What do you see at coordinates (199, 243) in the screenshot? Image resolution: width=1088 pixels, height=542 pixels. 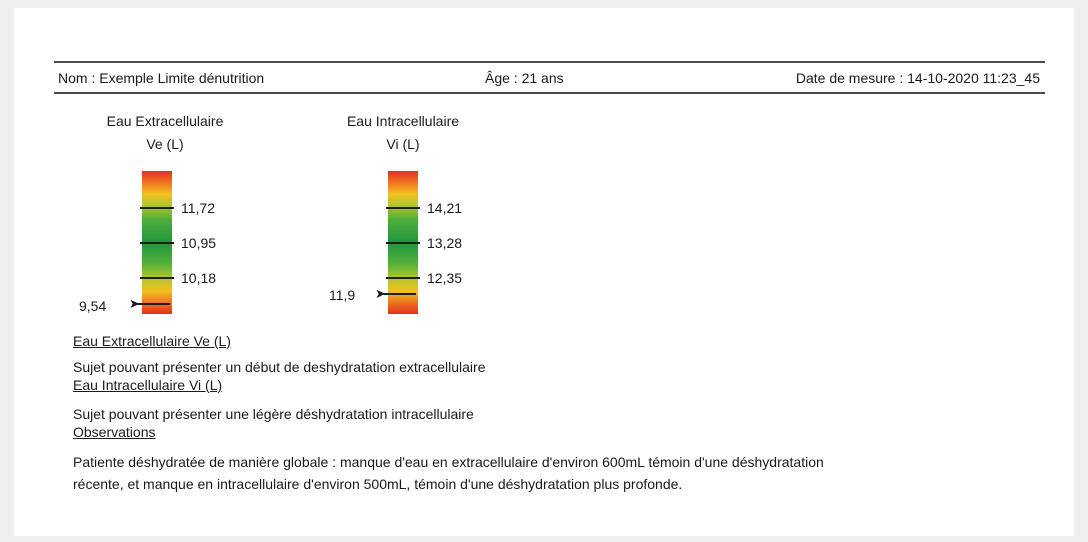 I see `gauge-ve-tick-label-mid: 10,95` at bounding box center [199, 243].